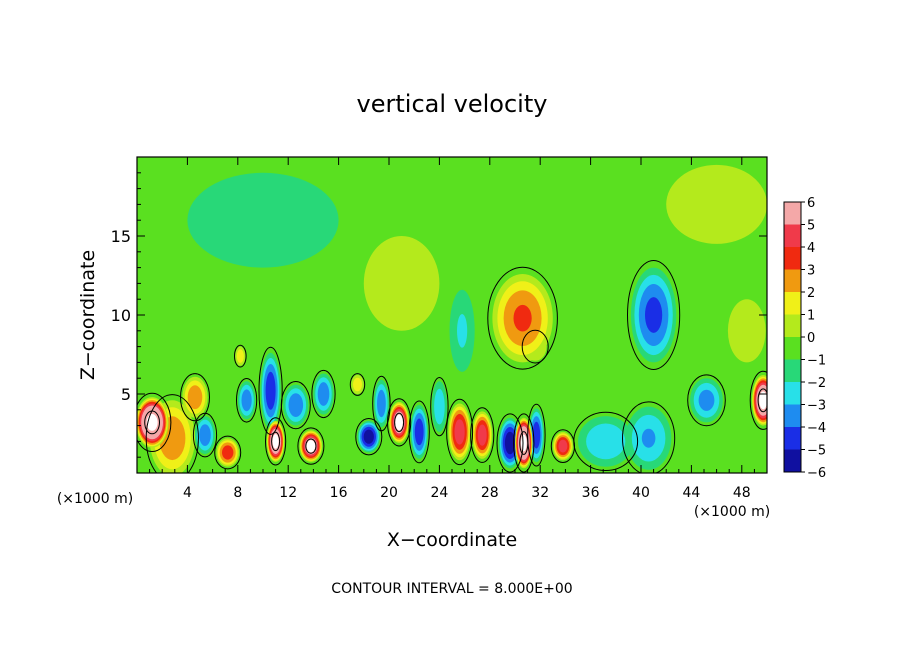 The width and height of the screenshot is (904, 654). What do you see at coordinates (691, 493) in the screenshot?
I see `x-tick-label: 44` at bounding box center [691, 493].